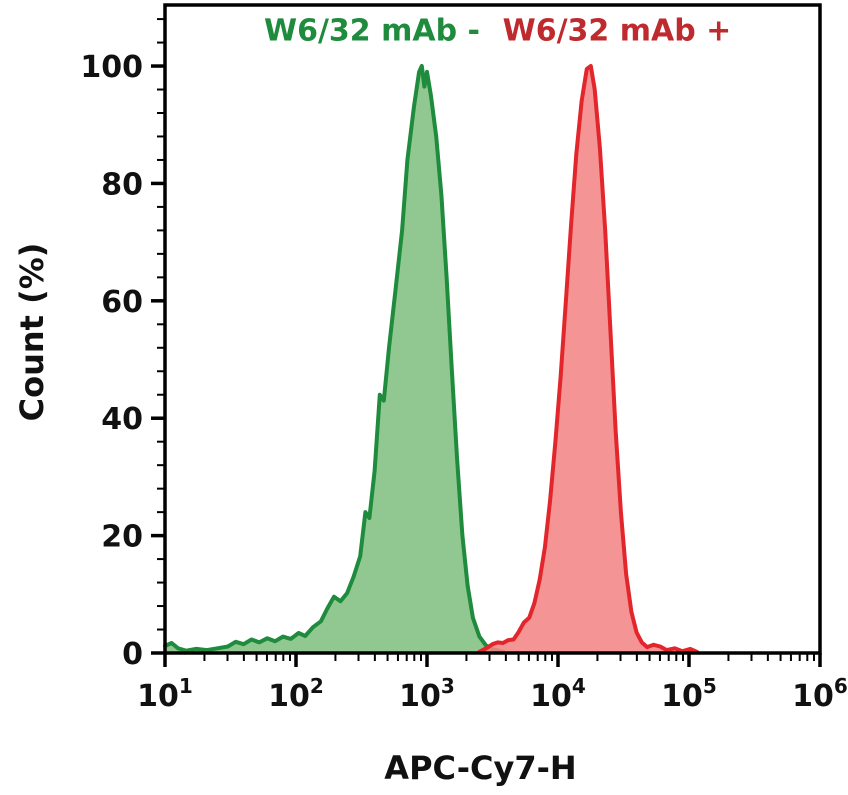 The height and width of the screenshot is (795, 848). I want to click on y-tick-label: 0, so click(132, 654).